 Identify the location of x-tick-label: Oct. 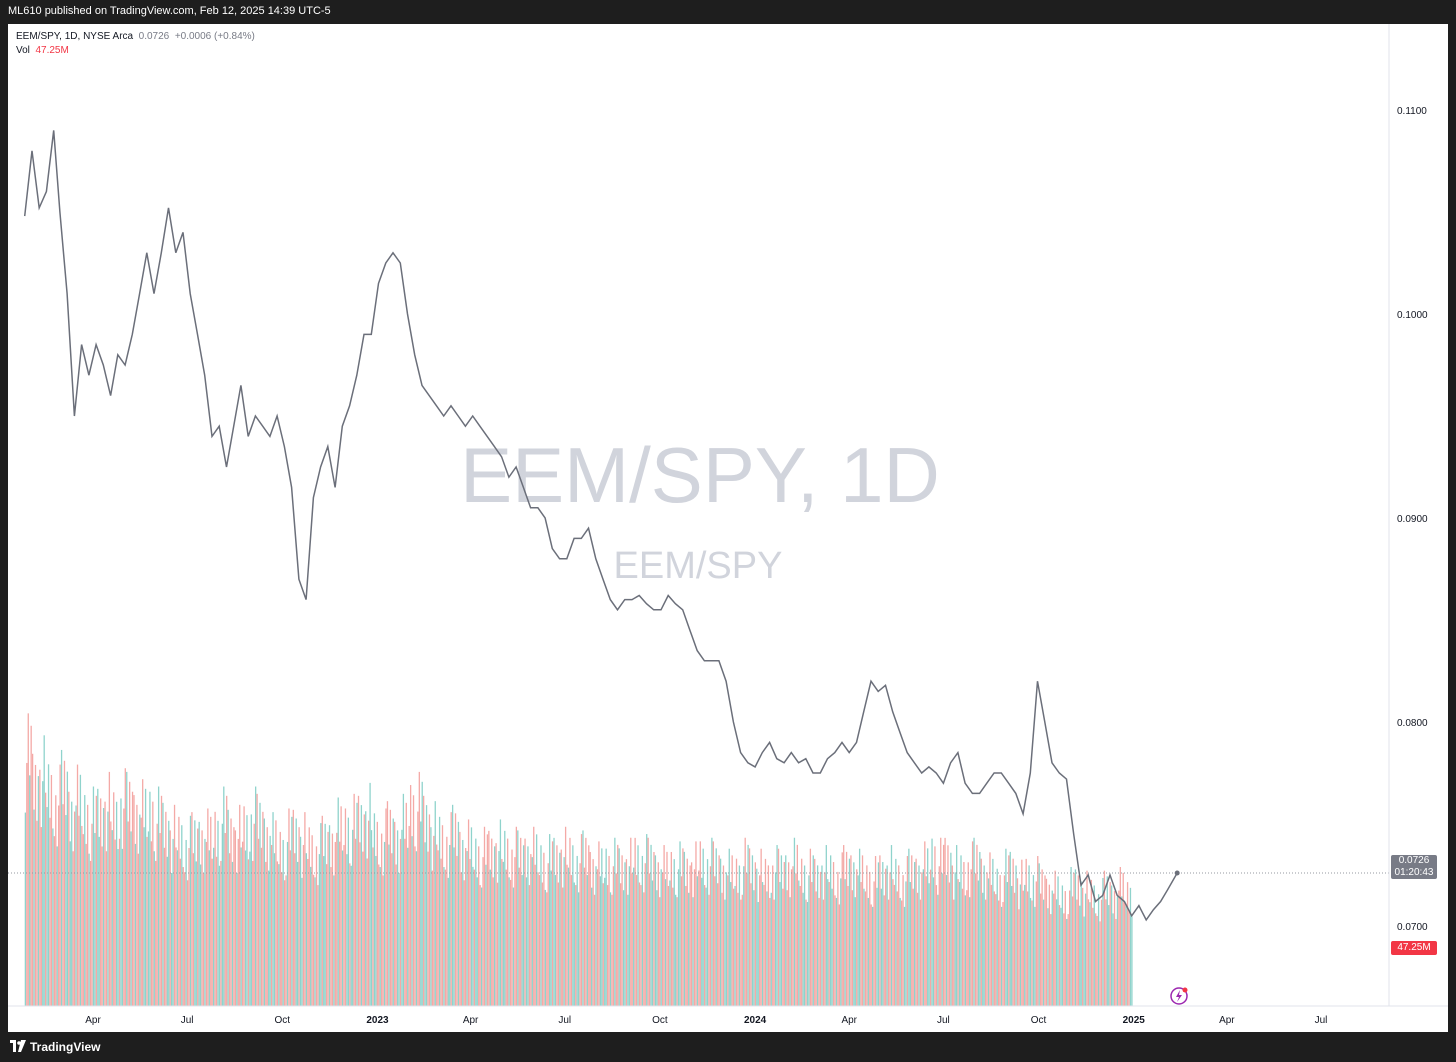
(660, 1020).